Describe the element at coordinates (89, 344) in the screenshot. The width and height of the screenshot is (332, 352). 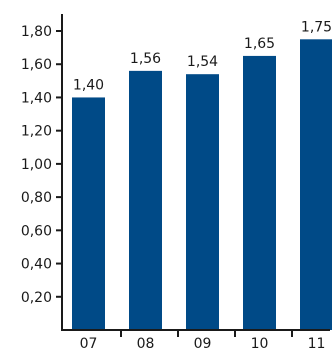
I see `x-tick-label: 07` at that location.